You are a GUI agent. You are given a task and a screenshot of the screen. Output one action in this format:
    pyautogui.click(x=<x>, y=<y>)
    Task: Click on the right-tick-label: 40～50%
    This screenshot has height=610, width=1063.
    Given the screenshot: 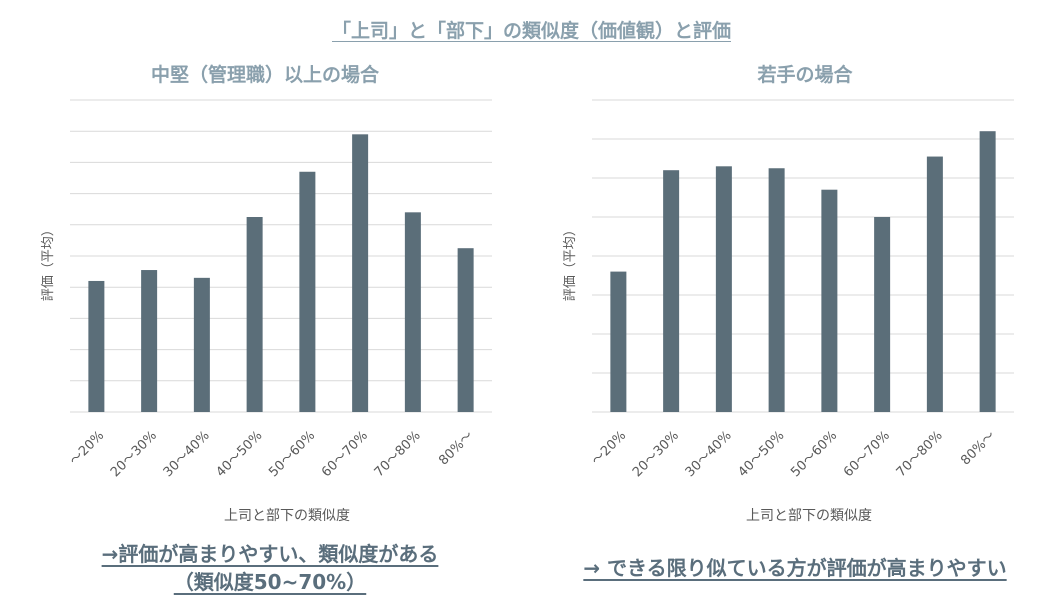 What is the action you would take?
    pyautogui.click(x=762, y=454)
    